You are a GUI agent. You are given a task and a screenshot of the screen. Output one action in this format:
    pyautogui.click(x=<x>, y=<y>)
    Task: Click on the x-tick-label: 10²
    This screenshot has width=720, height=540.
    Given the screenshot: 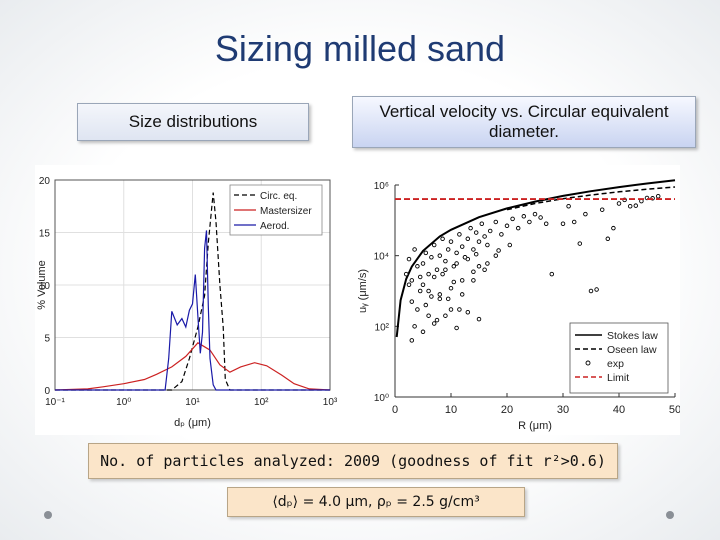 What is the action you would take?
    pyautogui.click(x=261, y=402)
    